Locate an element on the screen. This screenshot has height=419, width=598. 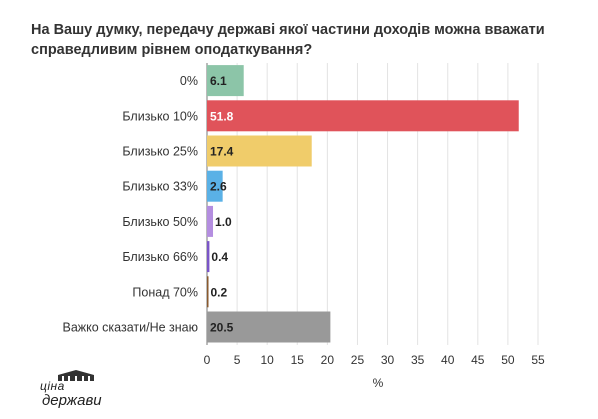
category-label: Важко сказати/Не знаю is located at coordinates (131, 328).